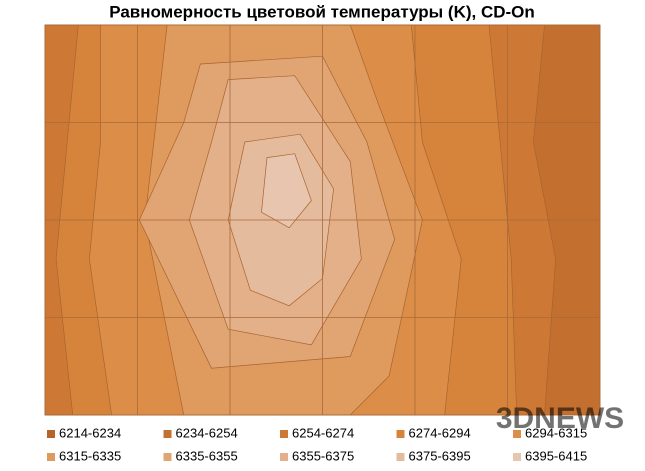 This screenshot has height=471, width=645. What do you see at coordinates (440, 432) in the screenshot?
I see `legend-label: 6274-6294` at bounding box center [440, 432].